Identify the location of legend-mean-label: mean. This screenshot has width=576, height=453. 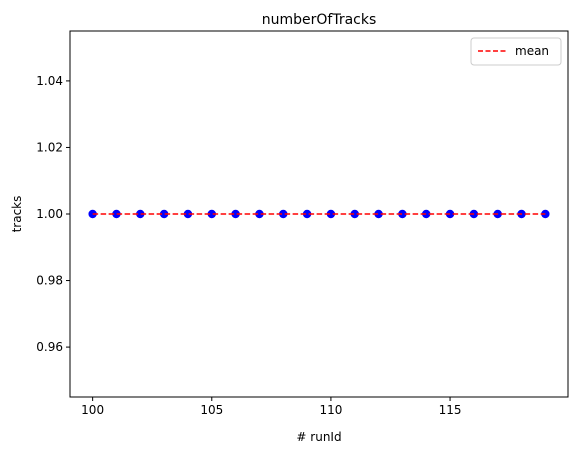
(532, 51).